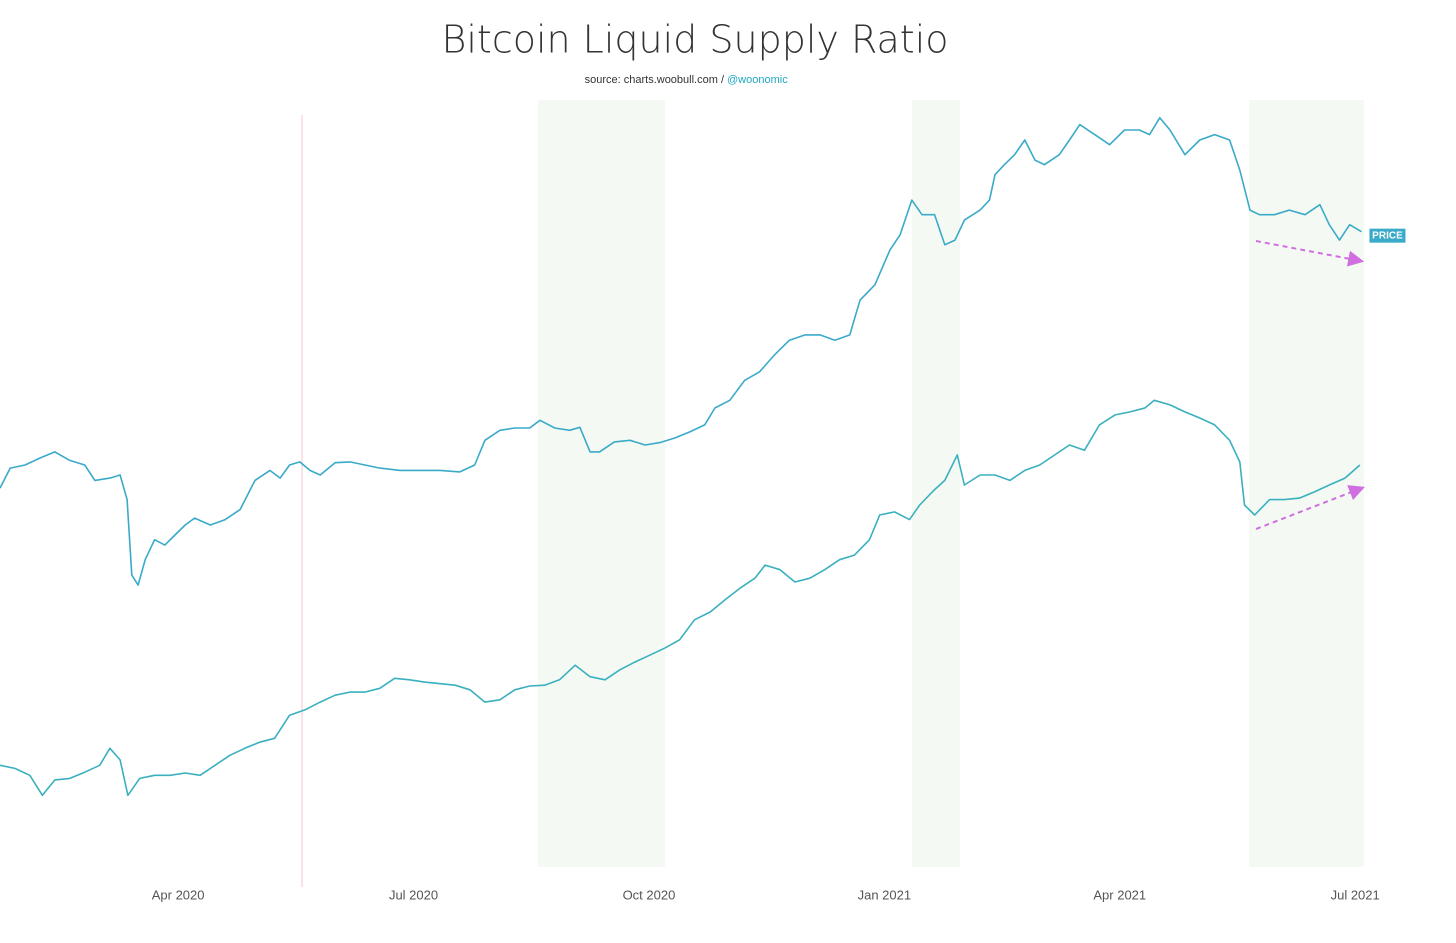 The height and width of the screenshot is (943, 1456). I want to click on x-tick-label: Oct 2020, so click(649, 894).